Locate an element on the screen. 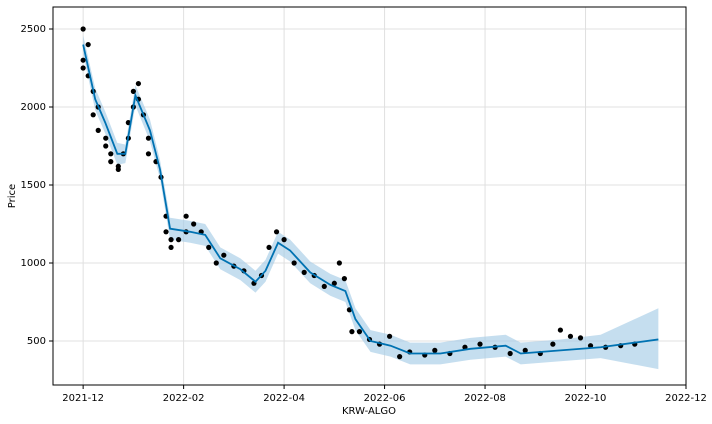  x-tick-label: 2022-04 is located at coordinates (284, 398).